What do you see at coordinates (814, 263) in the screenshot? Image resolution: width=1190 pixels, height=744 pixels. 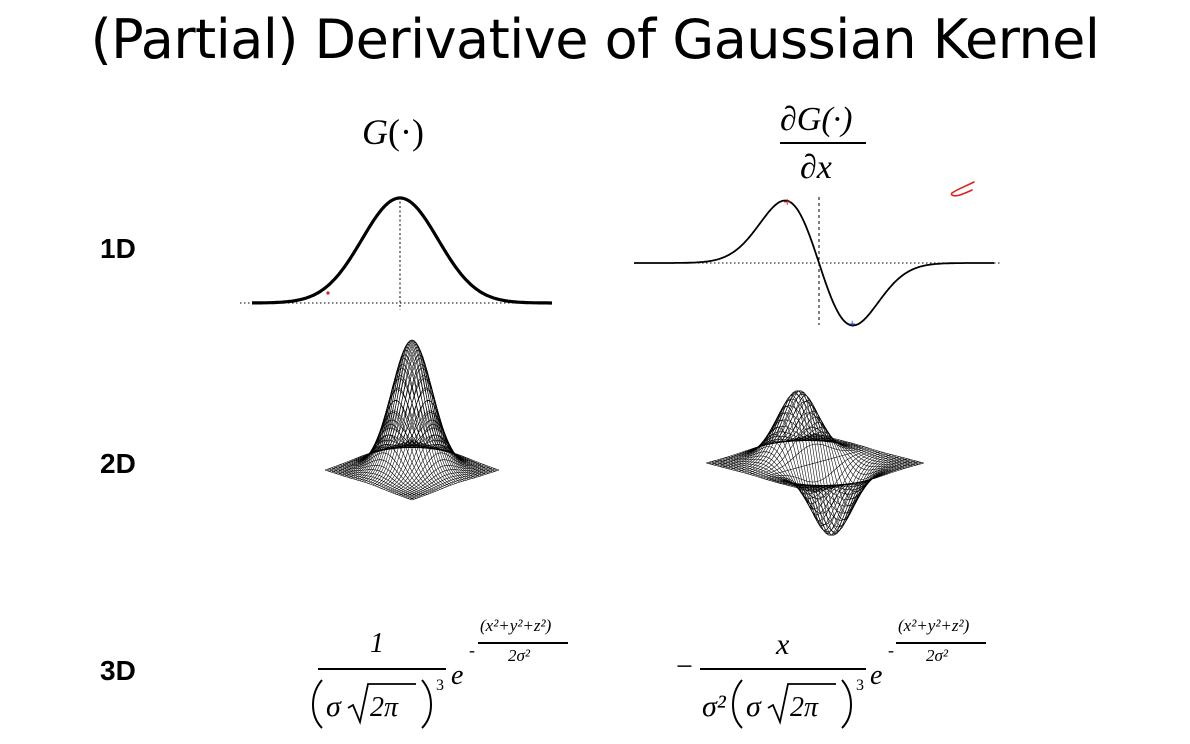 I see `derivative-curve` at bounding box center [814, 263].